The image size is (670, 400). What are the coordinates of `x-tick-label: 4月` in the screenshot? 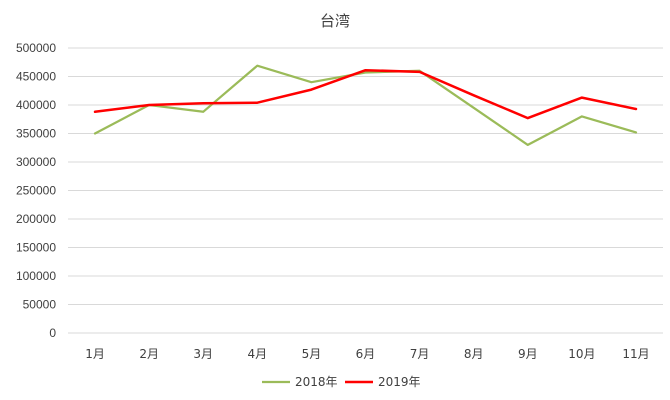 It's located at (257, 354).